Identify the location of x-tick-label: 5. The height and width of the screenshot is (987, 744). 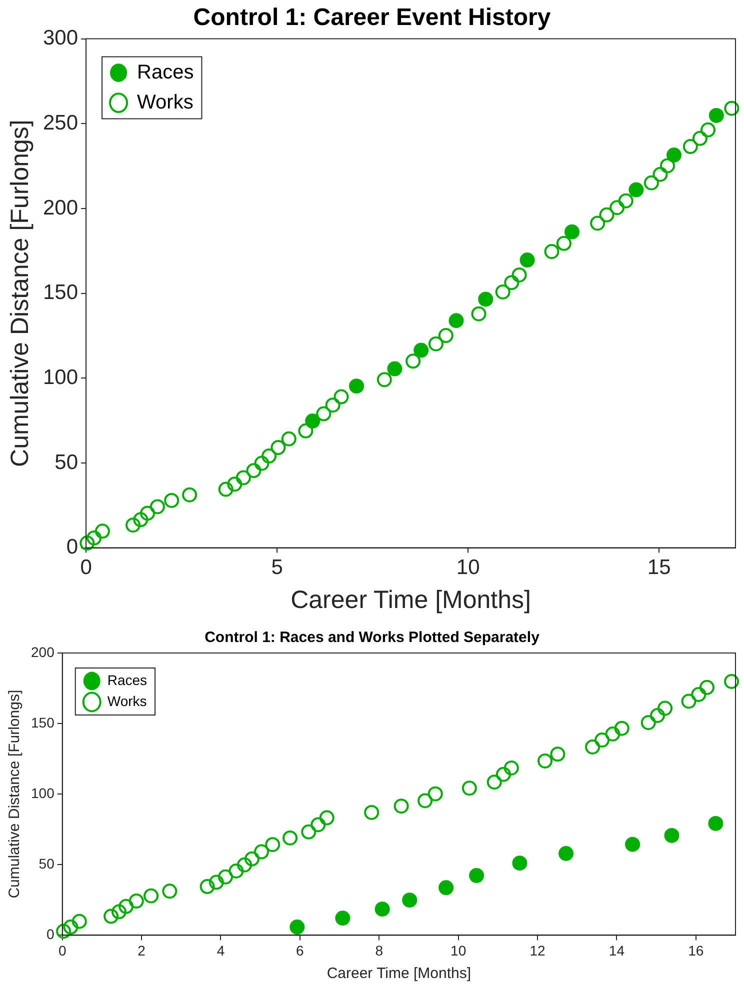
(277, 568).